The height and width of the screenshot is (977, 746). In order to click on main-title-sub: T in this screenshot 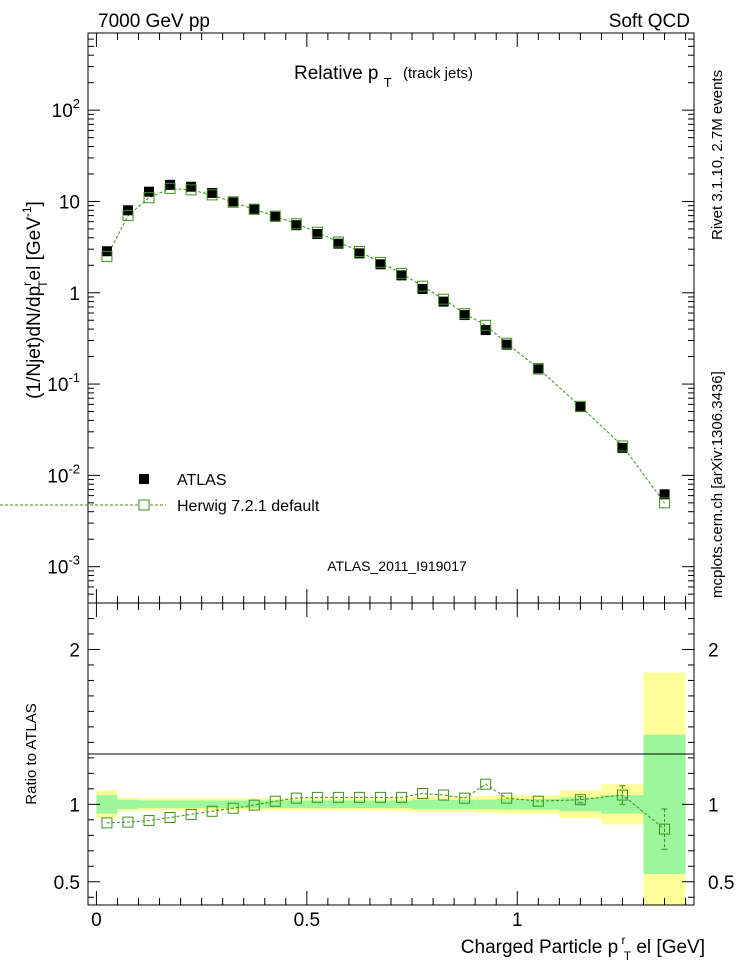, I will do `click(388, 82)`.